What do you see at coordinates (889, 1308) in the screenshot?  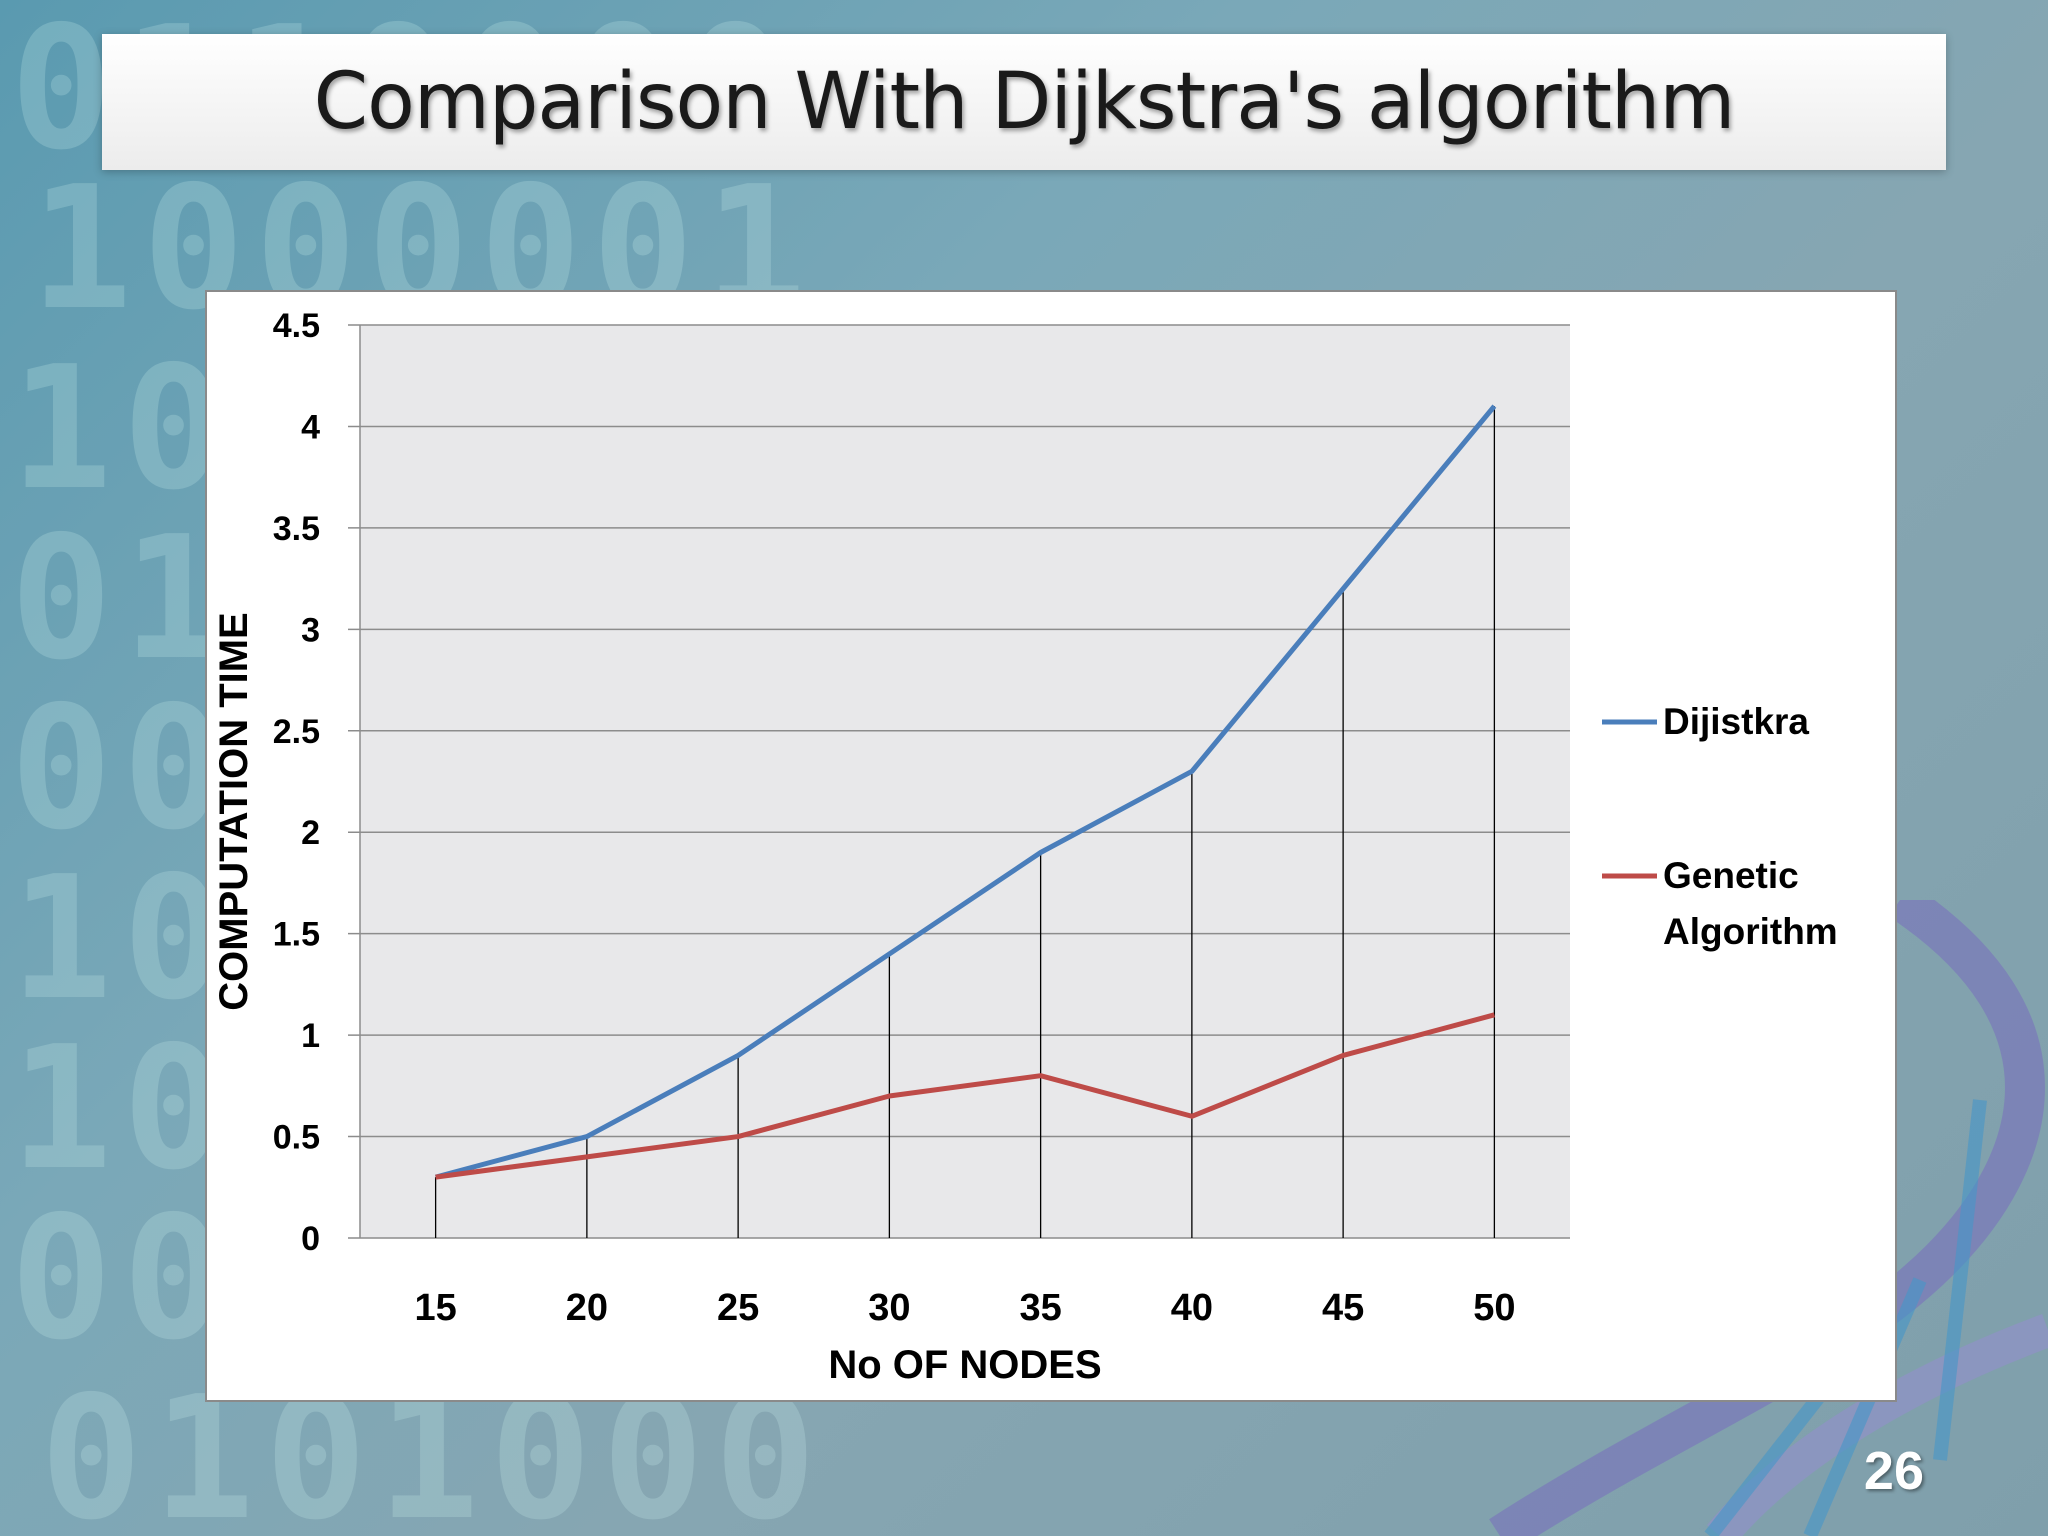 I see `x-tick-label: 30` at bounding box center [889, 1308].